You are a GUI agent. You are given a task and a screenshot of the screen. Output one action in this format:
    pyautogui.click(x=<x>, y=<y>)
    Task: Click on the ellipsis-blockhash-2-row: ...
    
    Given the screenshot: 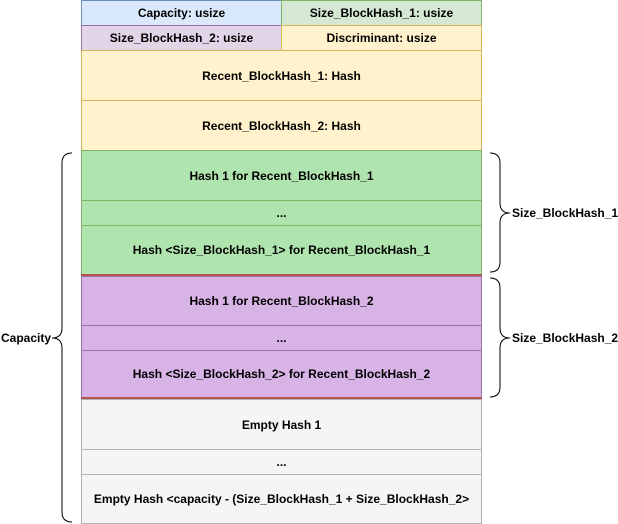 What is the action you would take?
    pyautogui.click(x=281, y=338)
    